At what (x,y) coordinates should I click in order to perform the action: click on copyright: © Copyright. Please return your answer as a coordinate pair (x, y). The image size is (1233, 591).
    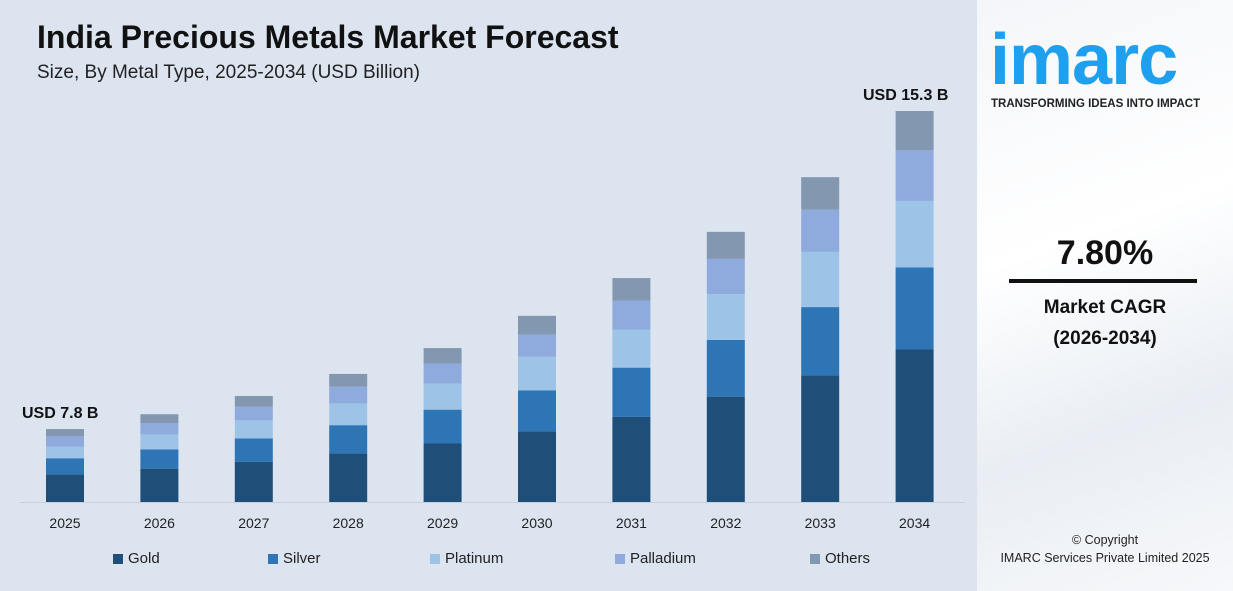
    Looking at the image, I should click on (1105, 540).